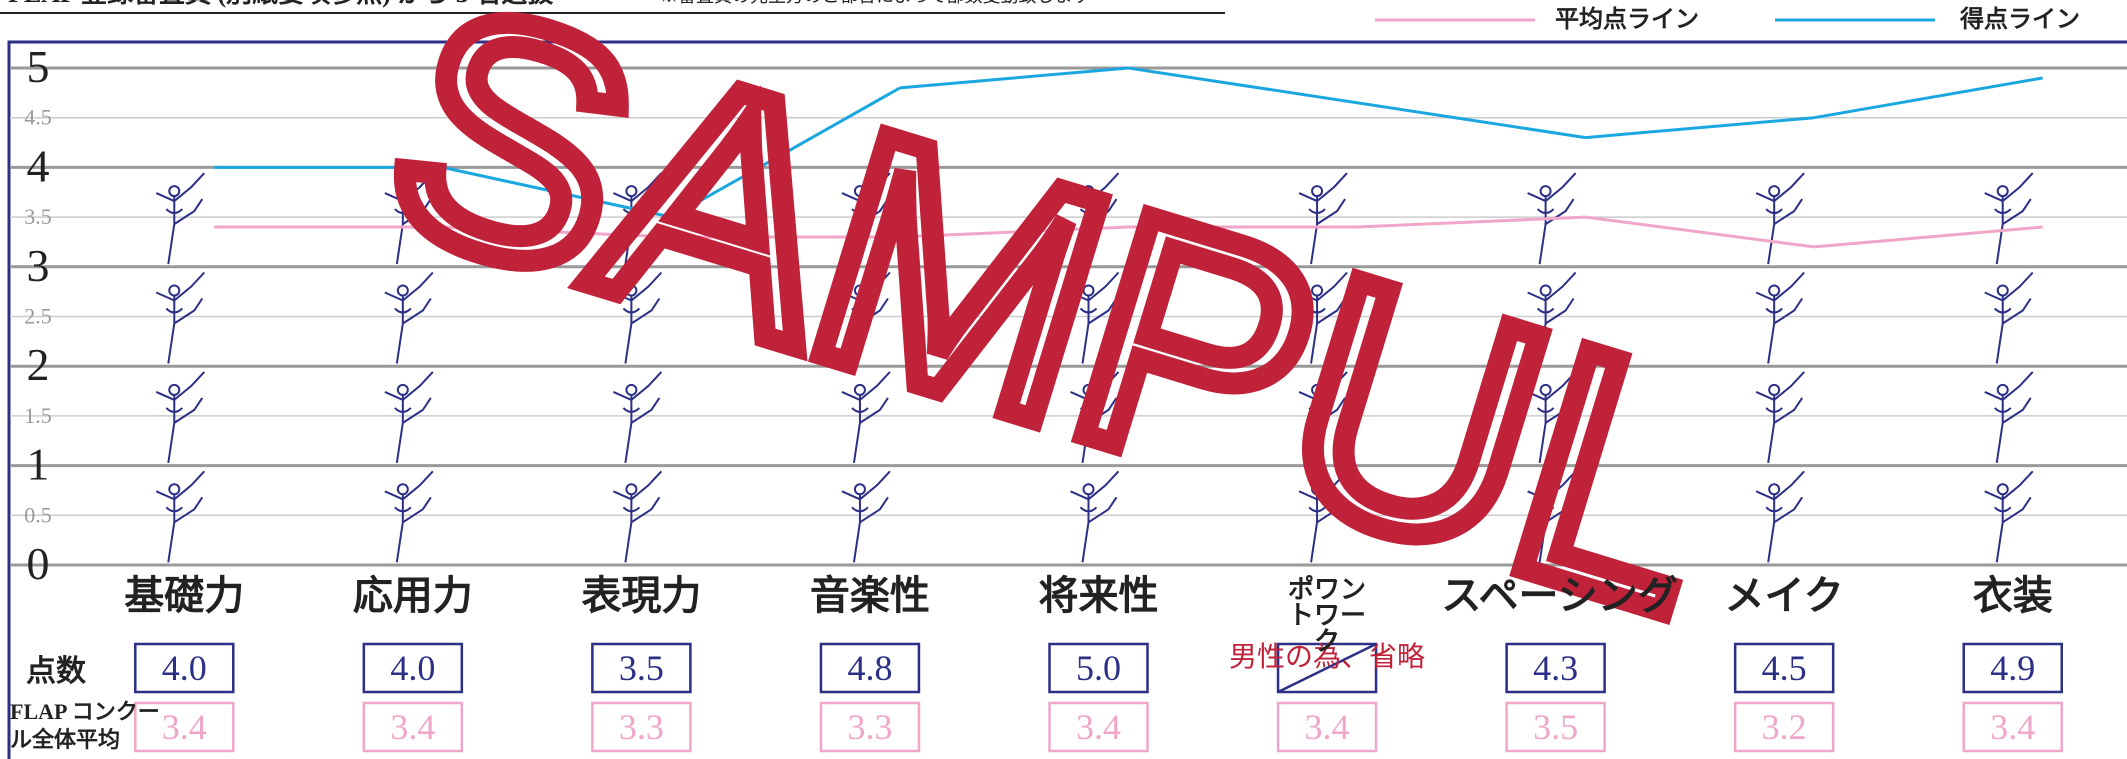 This screenshot has width=2127, height=759. I want to click on omit-note: 男性の為、省略, so click(1327, 657).